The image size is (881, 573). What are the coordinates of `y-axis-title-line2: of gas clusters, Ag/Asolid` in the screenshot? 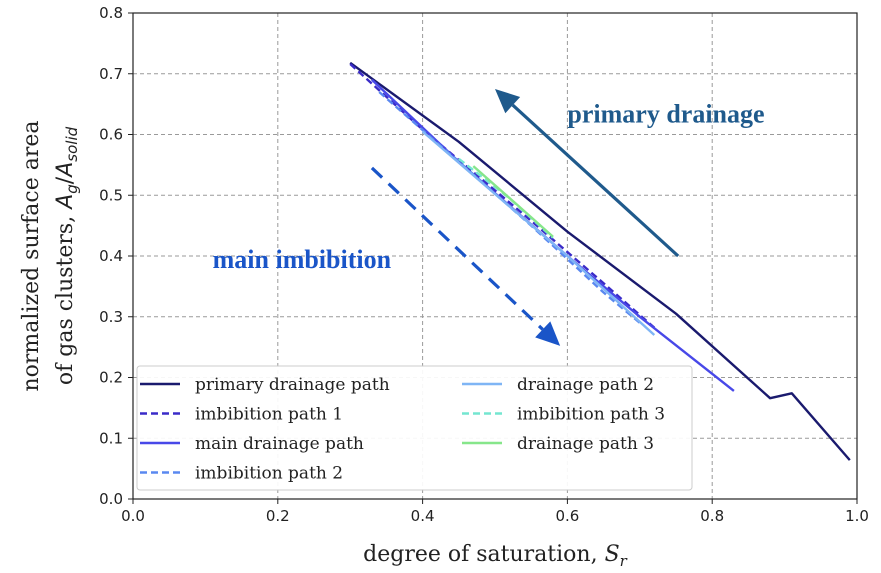 It's located at (67, 255).